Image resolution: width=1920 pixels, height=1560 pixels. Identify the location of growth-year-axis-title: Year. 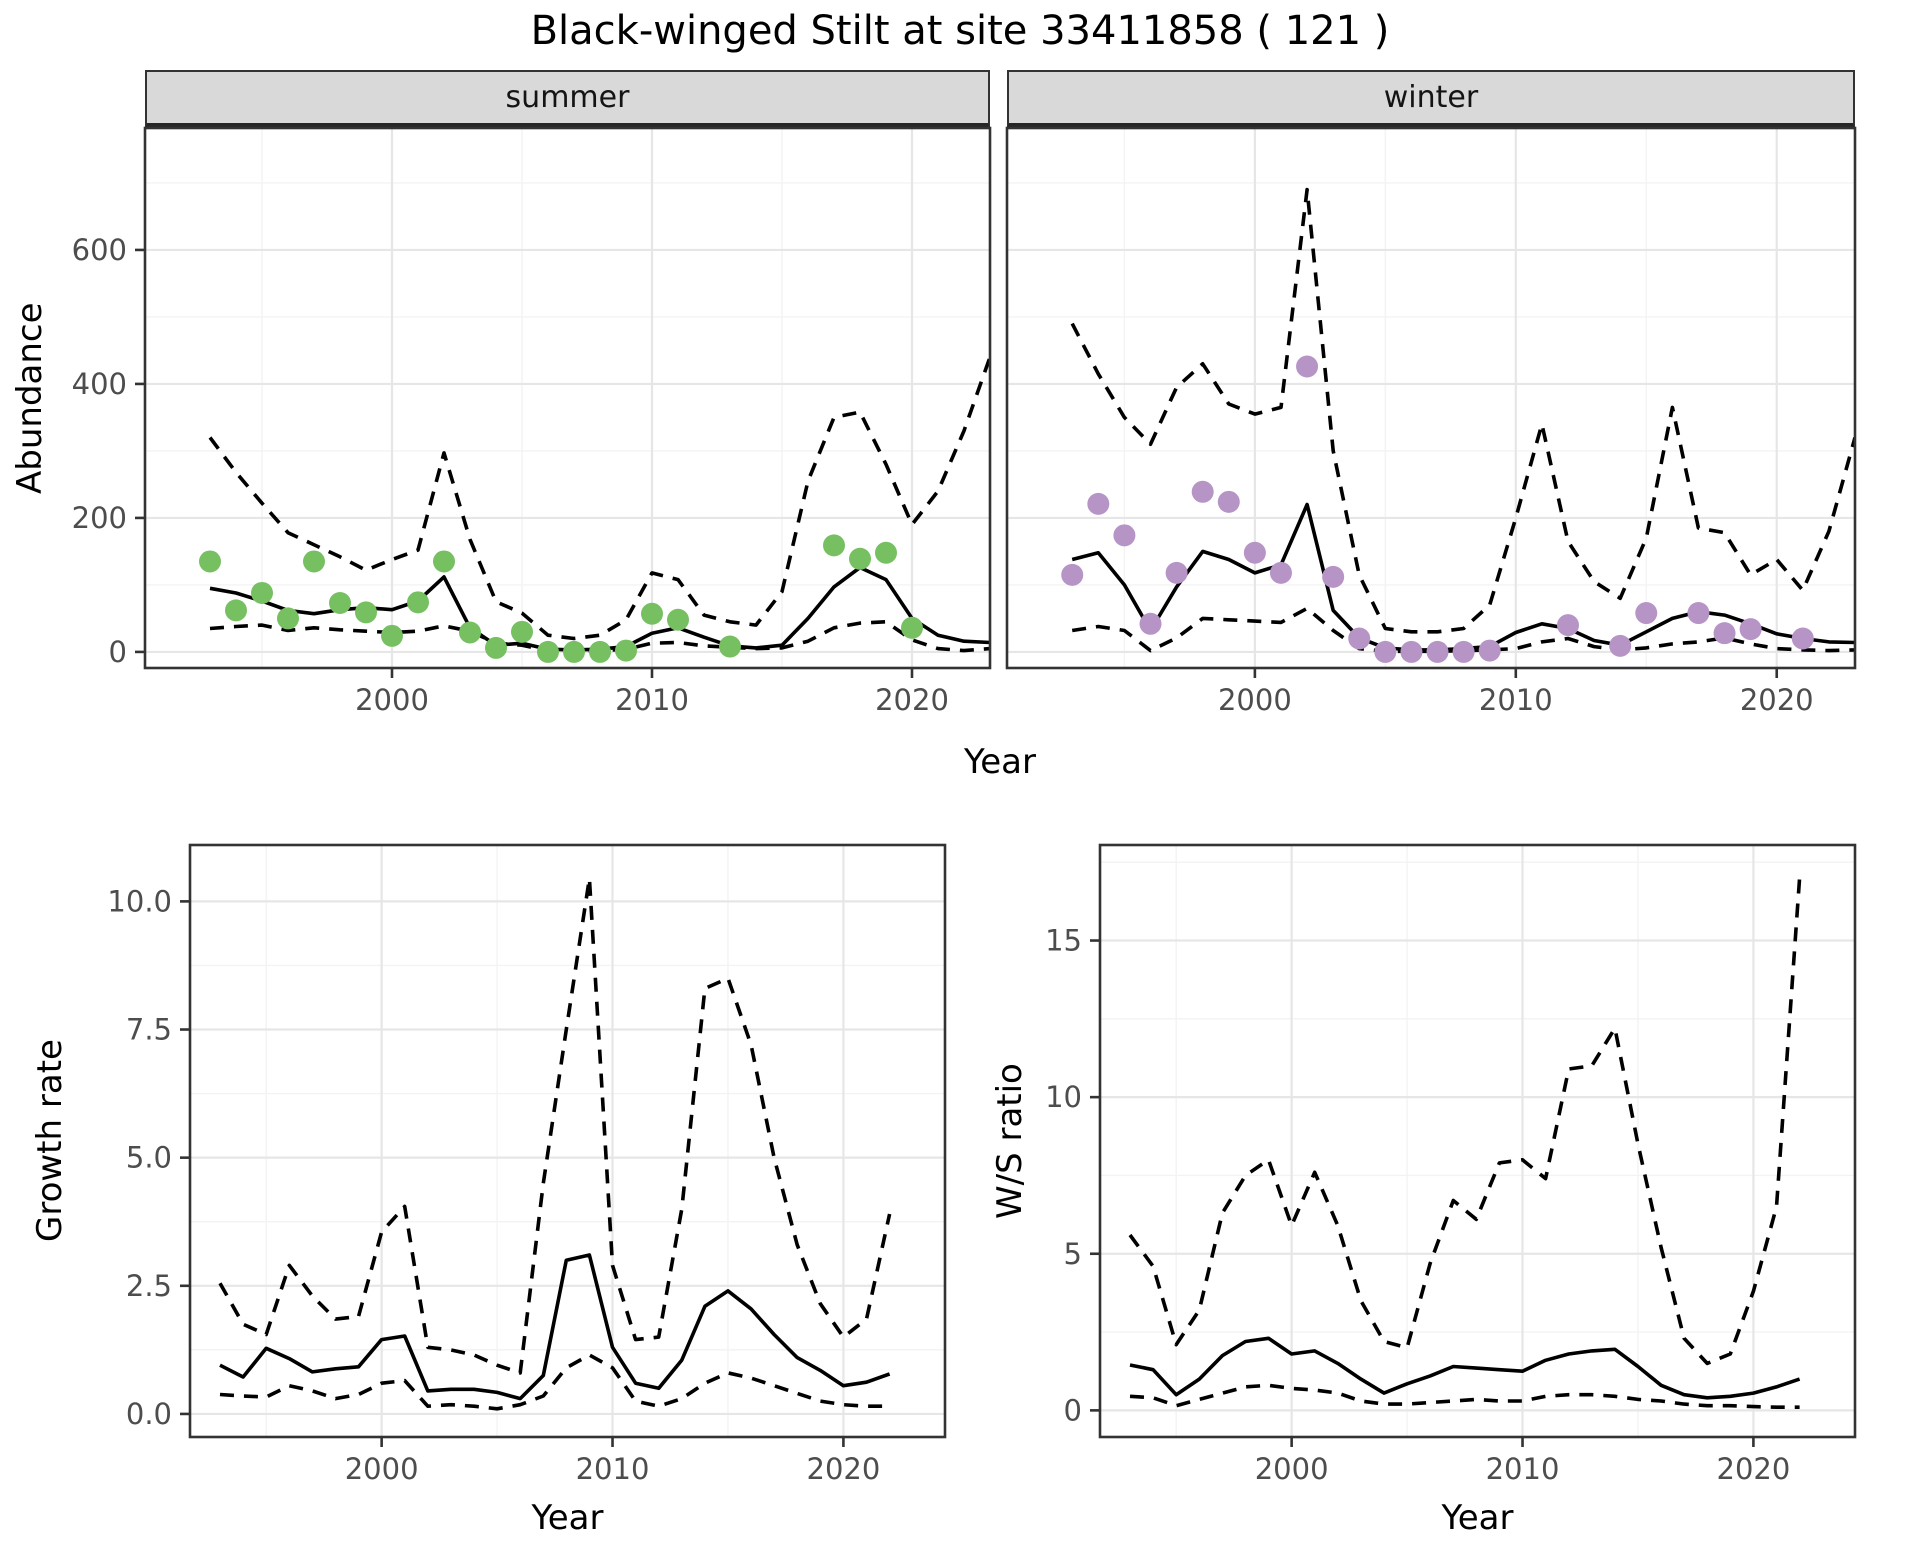
(567, 1518).